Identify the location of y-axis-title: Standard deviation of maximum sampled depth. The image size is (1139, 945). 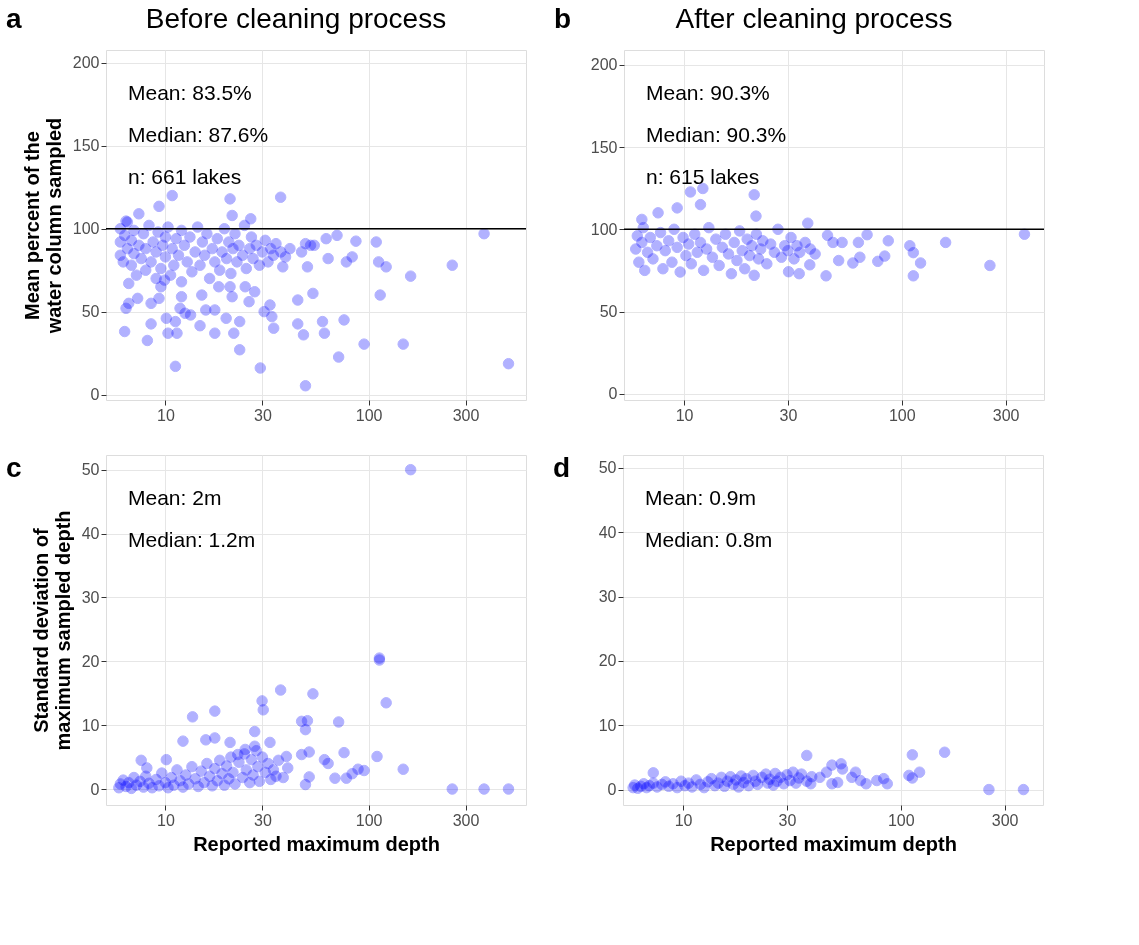
(51, 630).